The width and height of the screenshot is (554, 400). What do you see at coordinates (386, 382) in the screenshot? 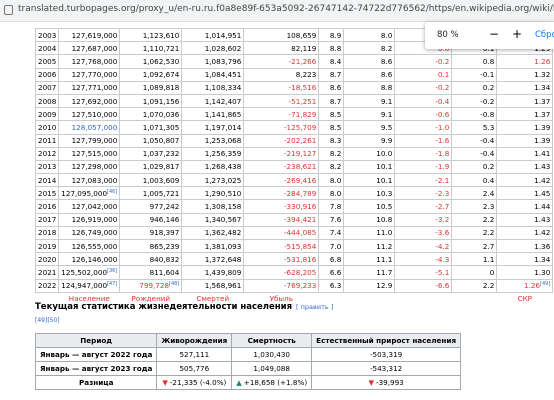
I see `stats-cell: ▼ -39,993` at bounding box center [386, 382].